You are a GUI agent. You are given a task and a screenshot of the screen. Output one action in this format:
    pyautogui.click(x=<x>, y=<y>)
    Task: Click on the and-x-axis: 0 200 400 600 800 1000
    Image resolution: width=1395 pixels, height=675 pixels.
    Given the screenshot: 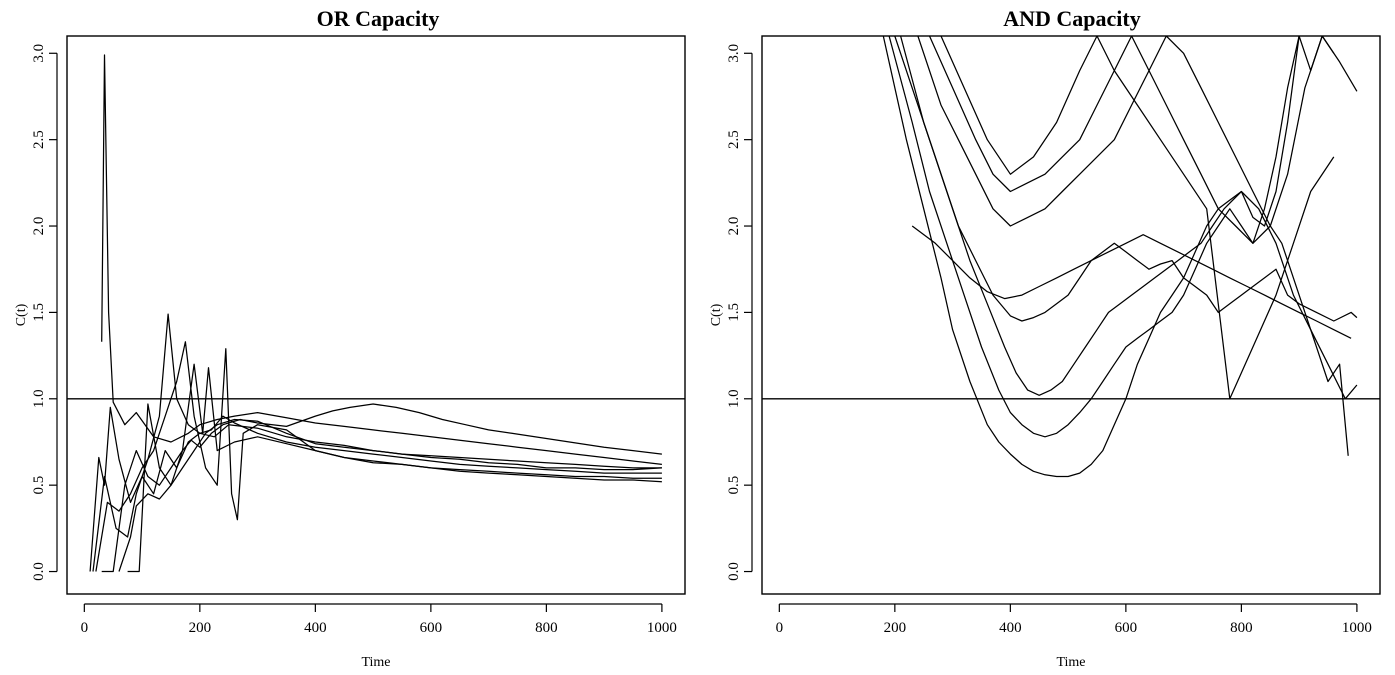 What is the action you would take?
    pyautogui.click(x=1074, y=619)
    